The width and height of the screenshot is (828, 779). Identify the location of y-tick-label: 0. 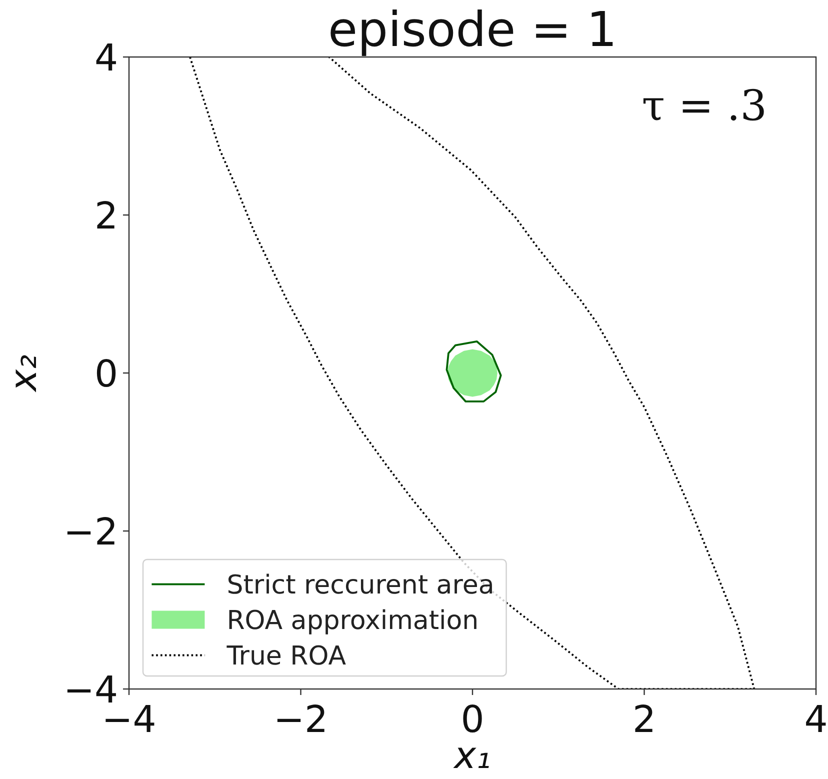
(106, 374).